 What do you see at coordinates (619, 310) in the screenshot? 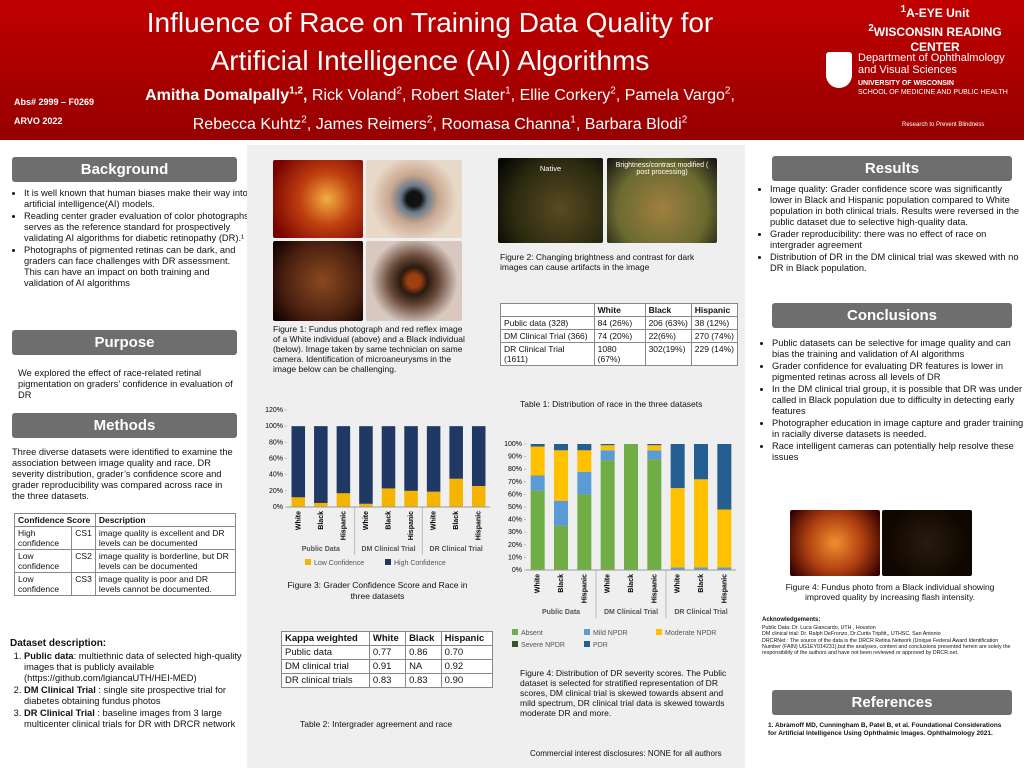
I see `table-header: White` at bounding box center [619, 310].